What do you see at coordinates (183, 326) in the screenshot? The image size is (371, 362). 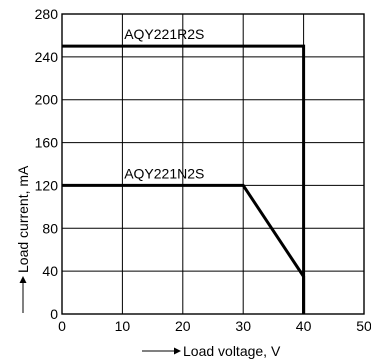 I see `x-tick-label-2: 20` at bounding box center [183, 326].